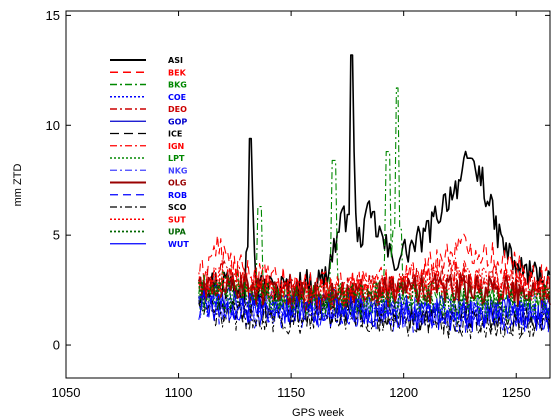 This screenshot has width=555, height=419. Describe the element at coordinates (53, 125) in the screenshot. I see `y-tick-label-10: 10` at that location.